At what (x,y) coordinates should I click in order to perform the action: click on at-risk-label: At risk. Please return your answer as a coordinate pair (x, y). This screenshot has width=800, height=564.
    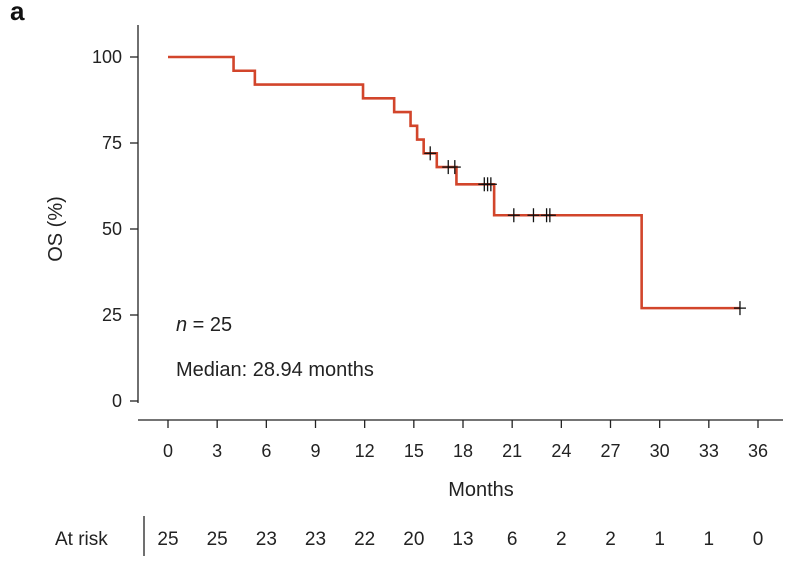
    Looking at the image, I should click on (81, 539).